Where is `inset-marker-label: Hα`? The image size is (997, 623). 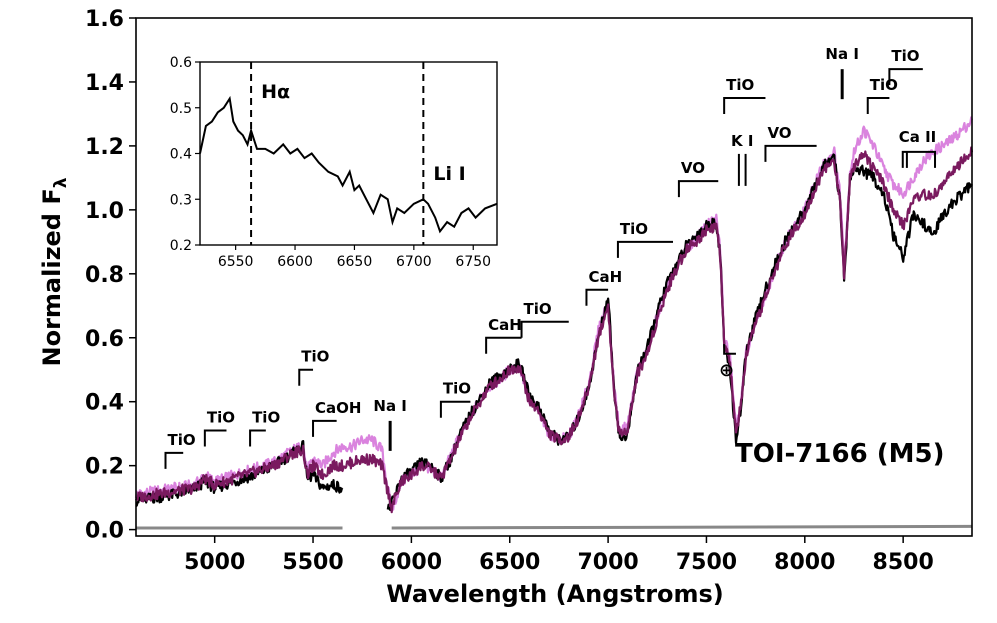 inset-marker-label: Hα is located at coordinates (275, 92).